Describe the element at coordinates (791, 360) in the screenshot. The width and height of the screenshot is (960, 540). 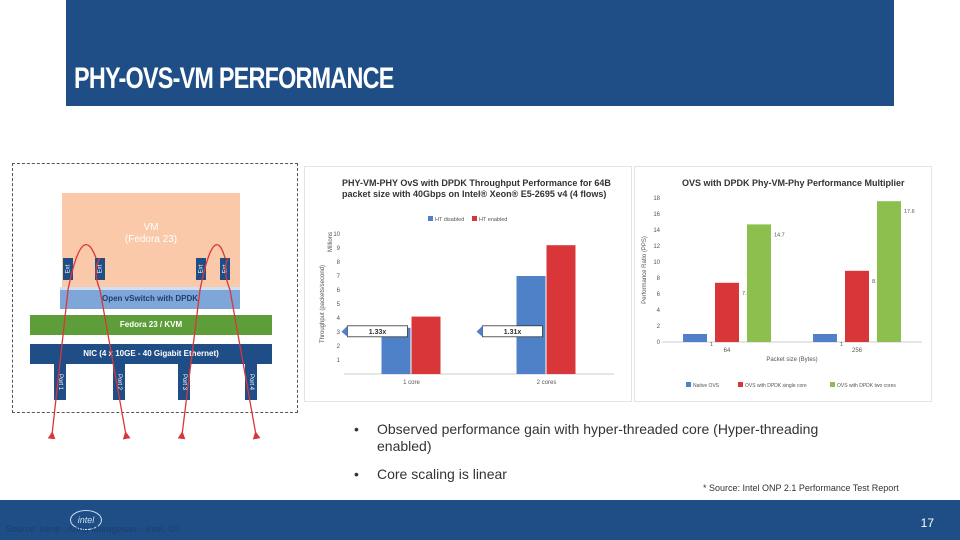
I see `x-axis-label: Packet size (Bytes)` at that location.